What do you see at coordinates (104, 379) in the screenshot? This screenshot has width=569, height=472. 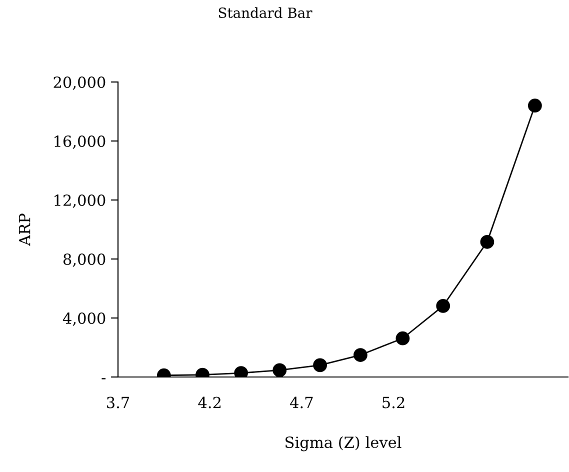 I see `y-tick-label: -` at bounding box center [104, 379].